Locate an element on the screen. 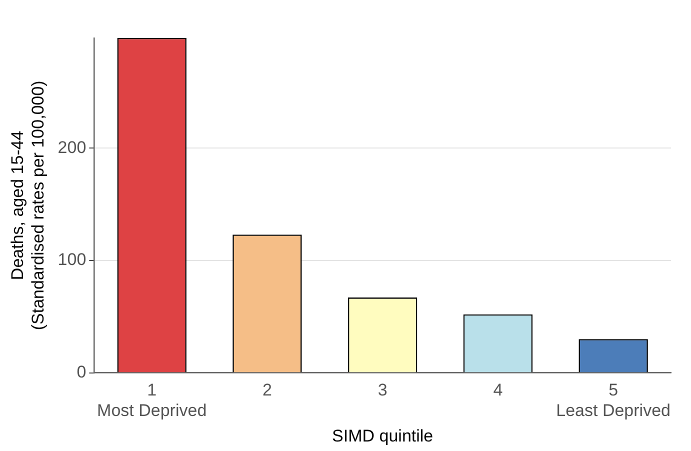  y-tick-label: 0 is located at coordinates (81, 372).